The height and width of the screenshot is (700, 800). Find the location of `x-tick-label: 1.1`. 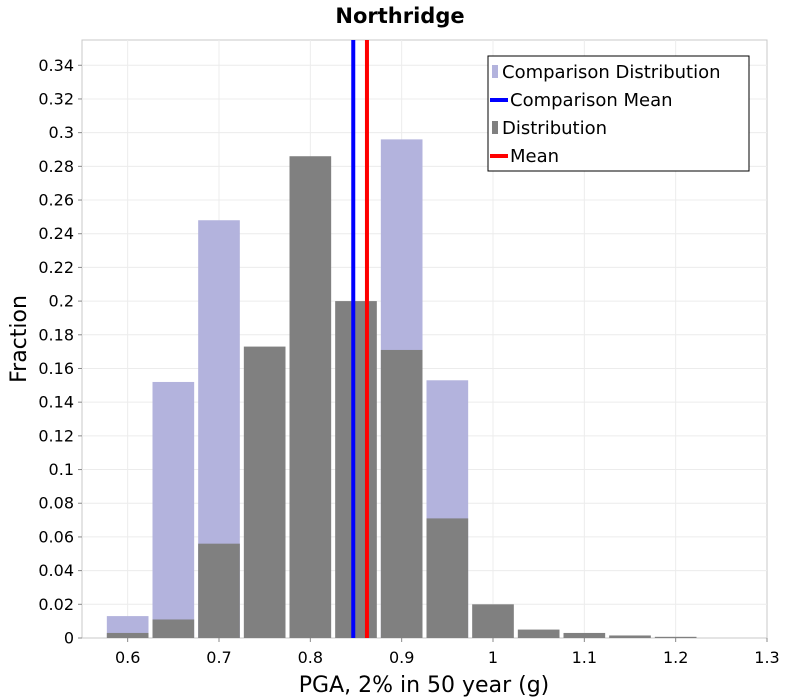

x-tick-label: 1.1 is located at coordinates (584, 657).